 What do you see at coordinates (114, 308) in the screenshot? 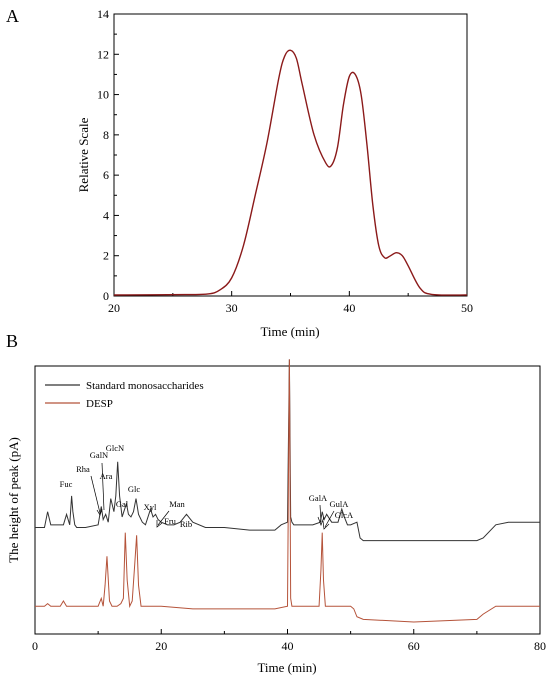
I see `panel-a-x-tick-label: 20` at bounding box center [114, 308].